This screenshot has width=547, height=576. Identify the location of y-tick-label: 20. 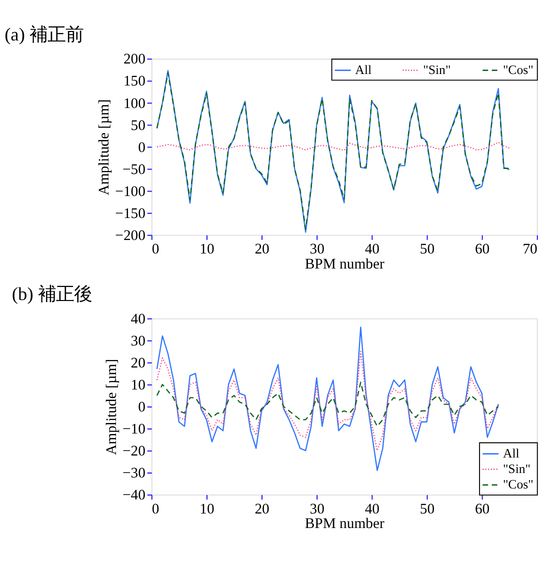
(138, 363).